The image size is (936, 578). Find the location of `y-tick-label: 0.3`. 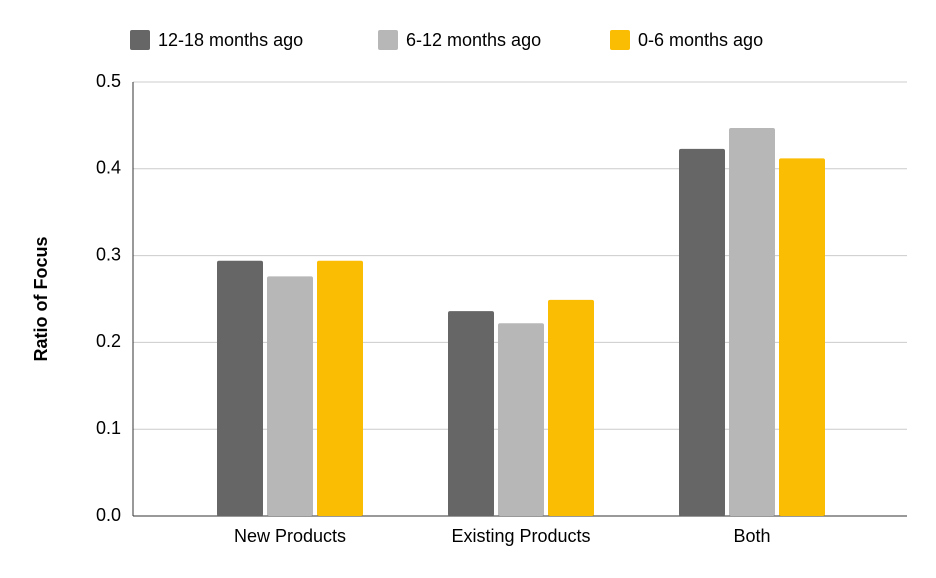

y-tick-label: 0.3 is located at coordinates (108, 254).